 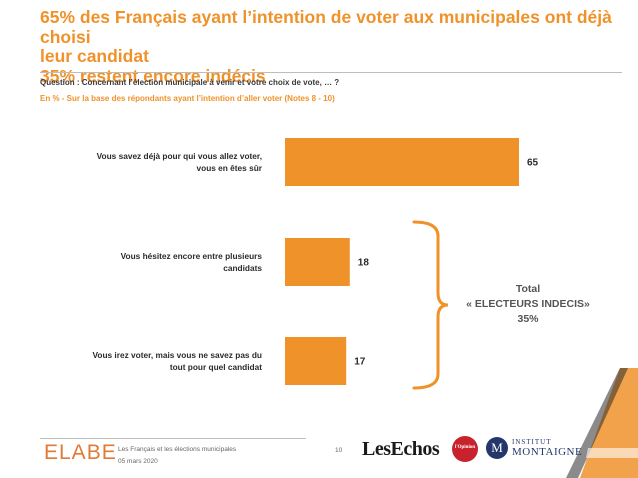 I want to click on total-label-line-1: Total, so click(x=528, y=289).